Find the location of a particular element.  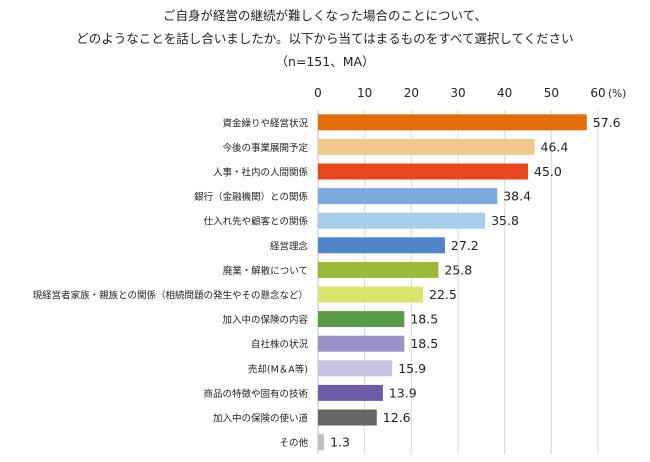

value-label: 57.6 is located at coordinates (607, 122).